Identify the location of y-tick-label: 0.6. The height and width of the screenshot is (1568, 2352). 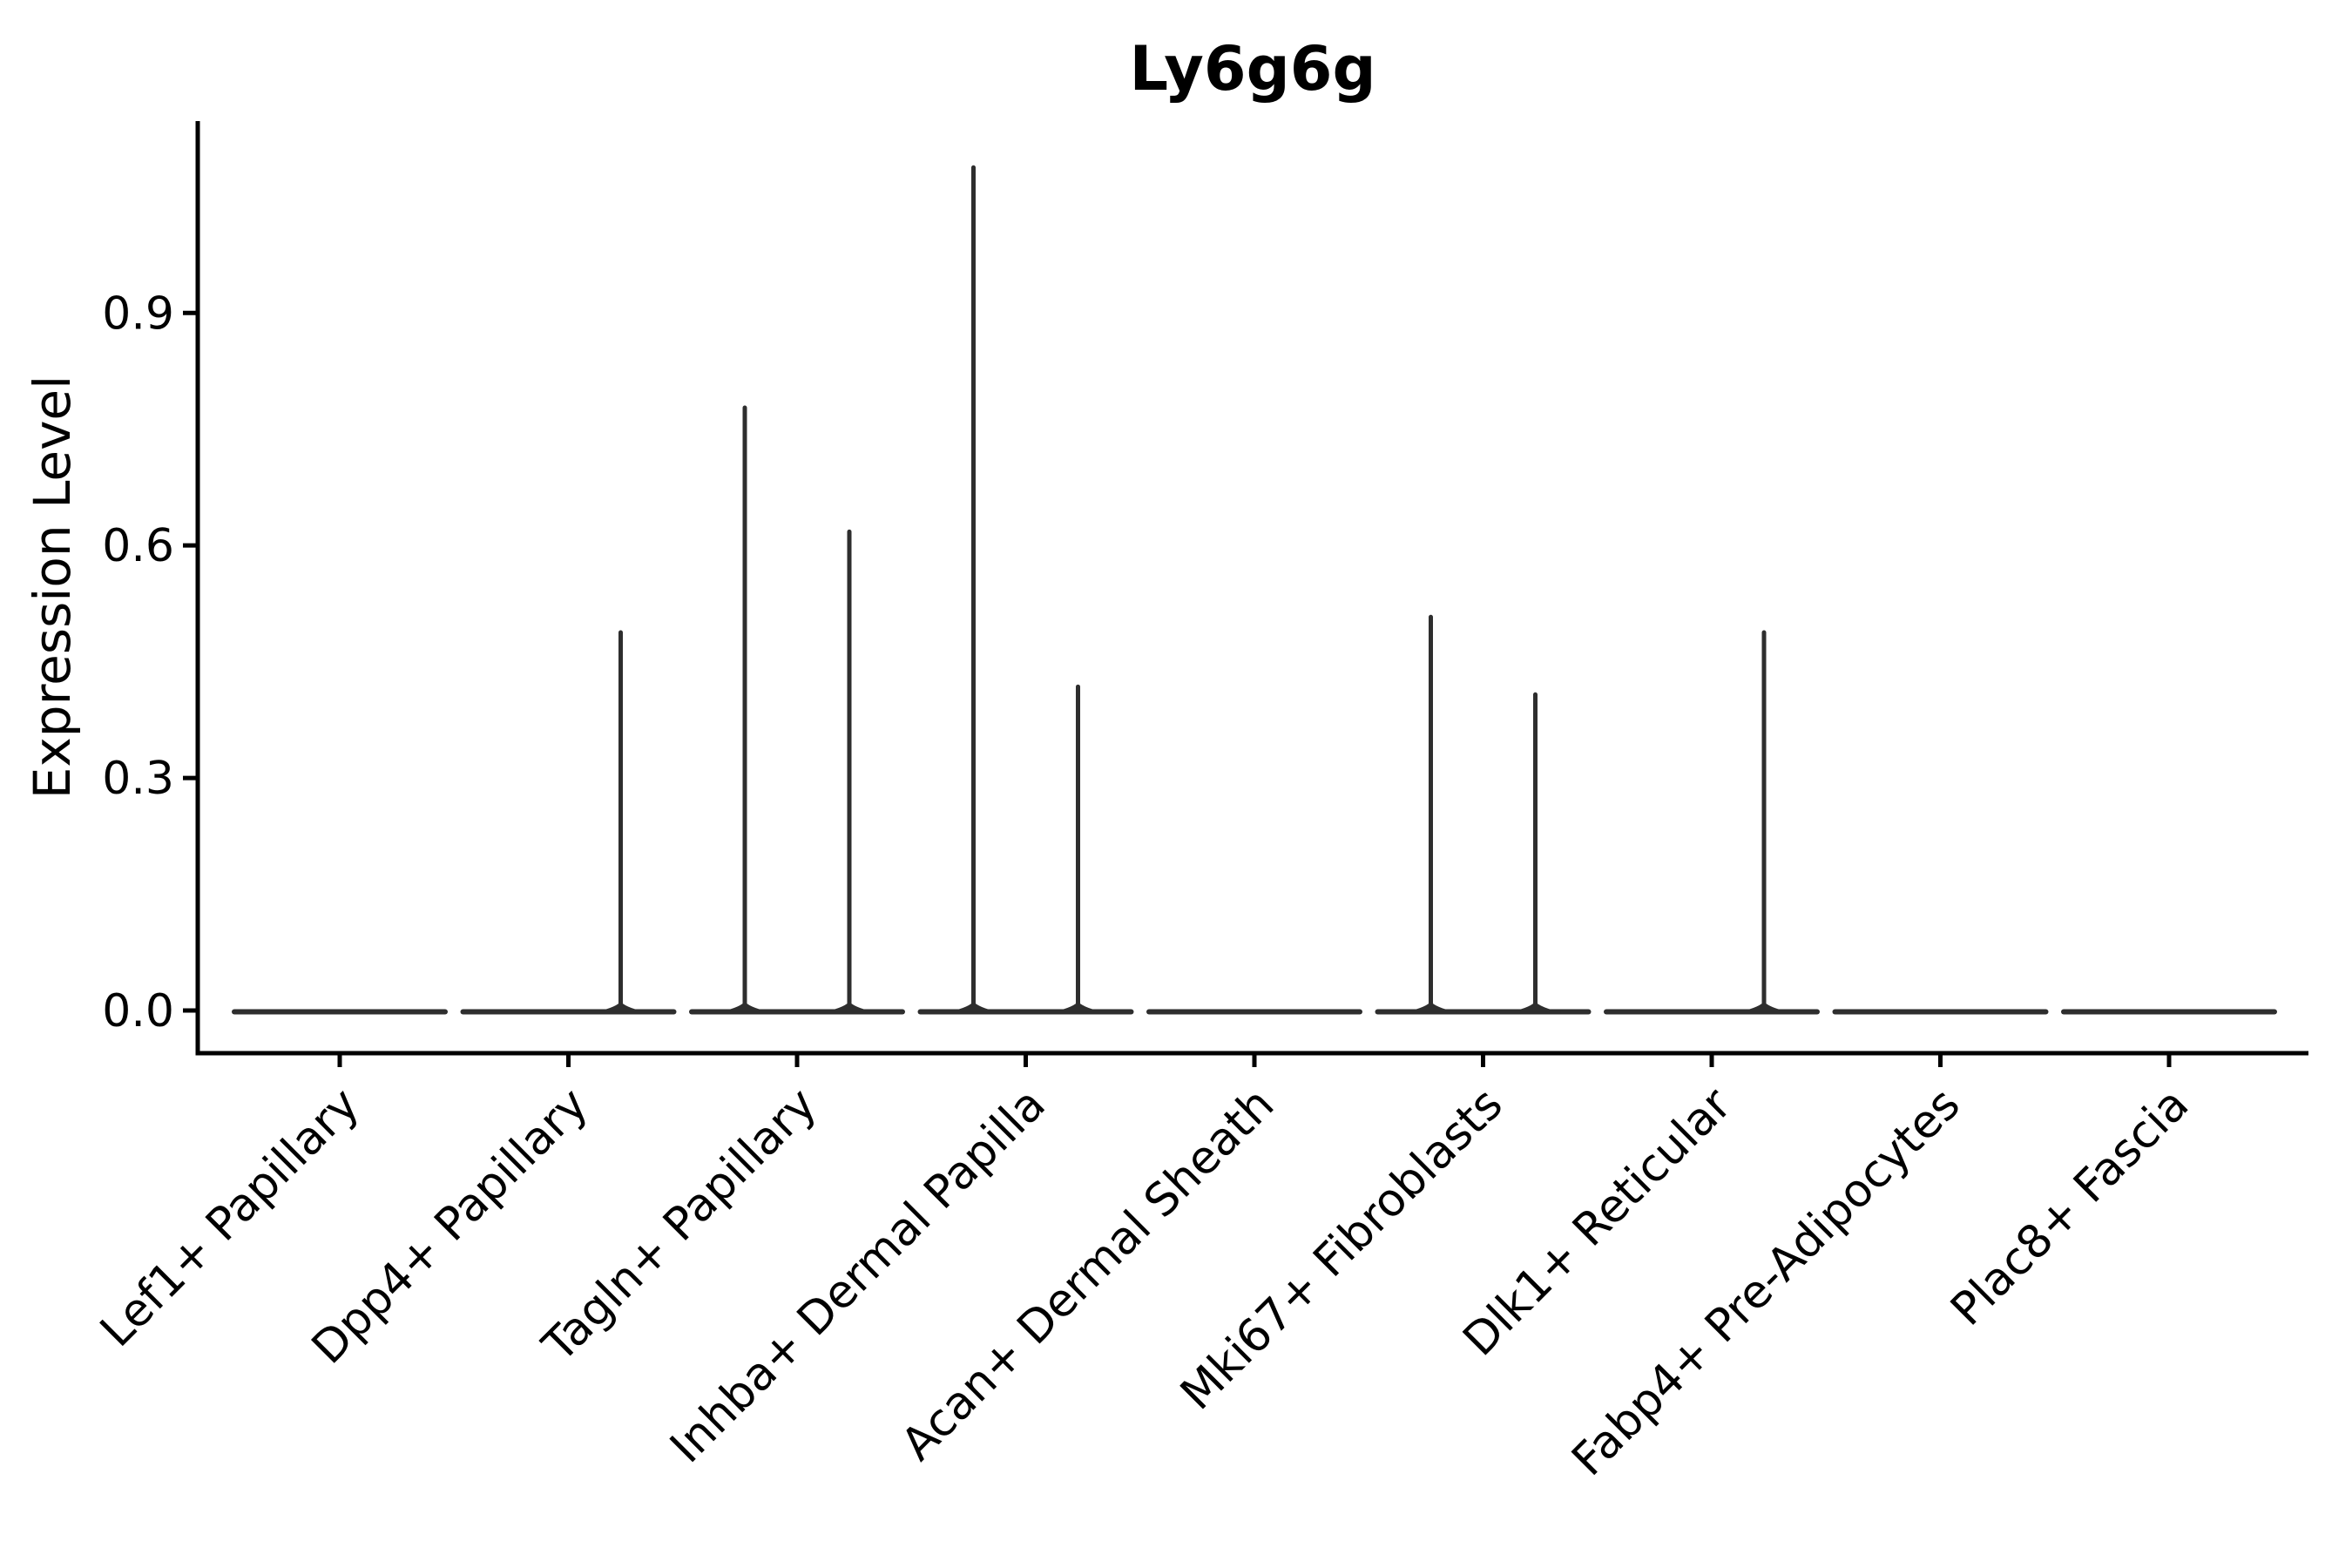
(138, 546).